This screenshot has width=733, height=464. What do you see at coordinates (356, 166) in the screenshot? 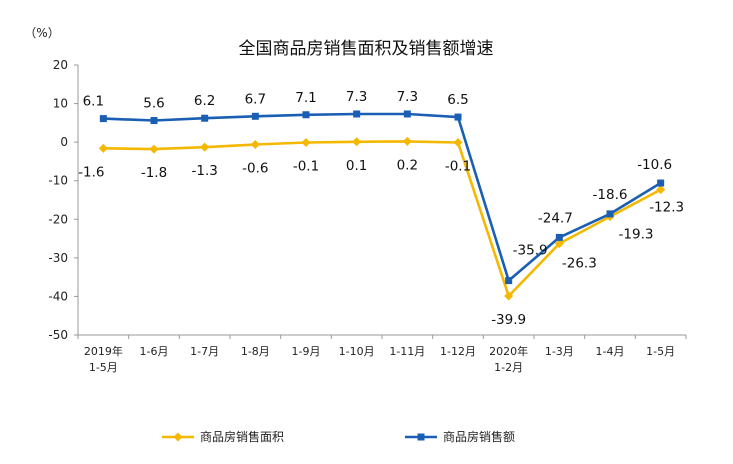
I see `data-label: 0.1` at bounding box center [356, 166].